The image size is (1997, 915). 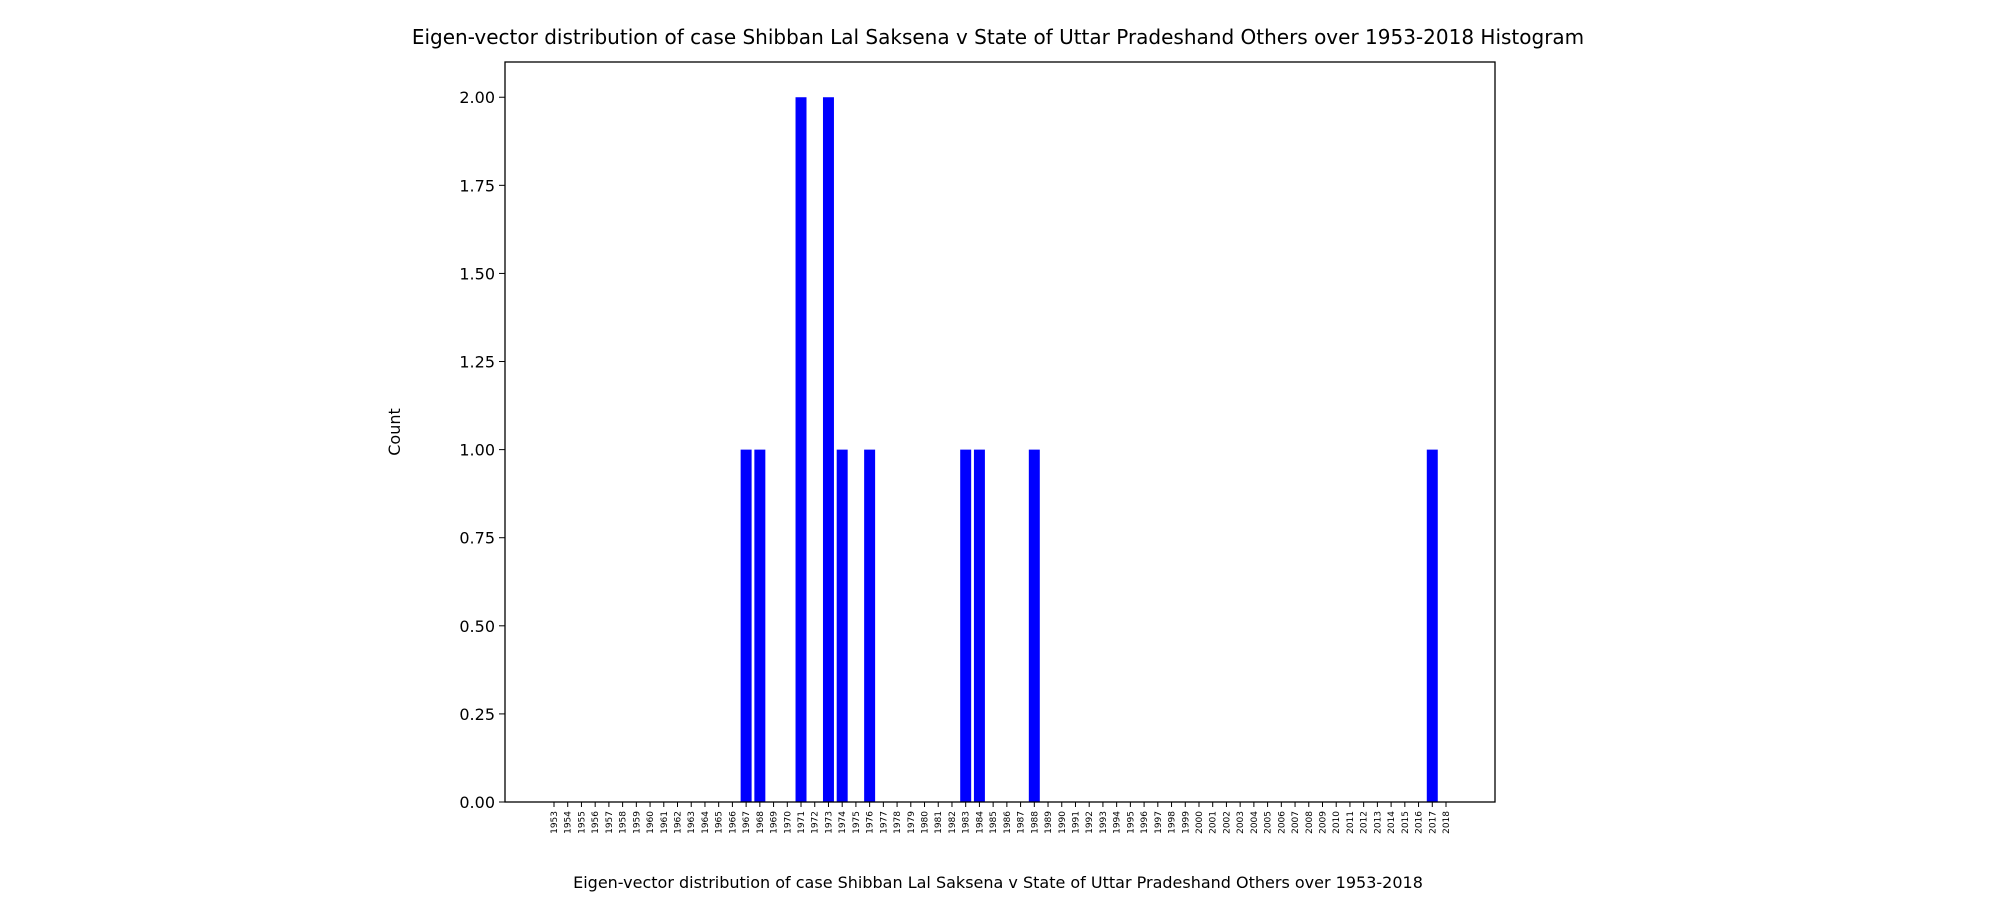 I want to click on x-tick-label: 1997, so click(x=1159, y=822).